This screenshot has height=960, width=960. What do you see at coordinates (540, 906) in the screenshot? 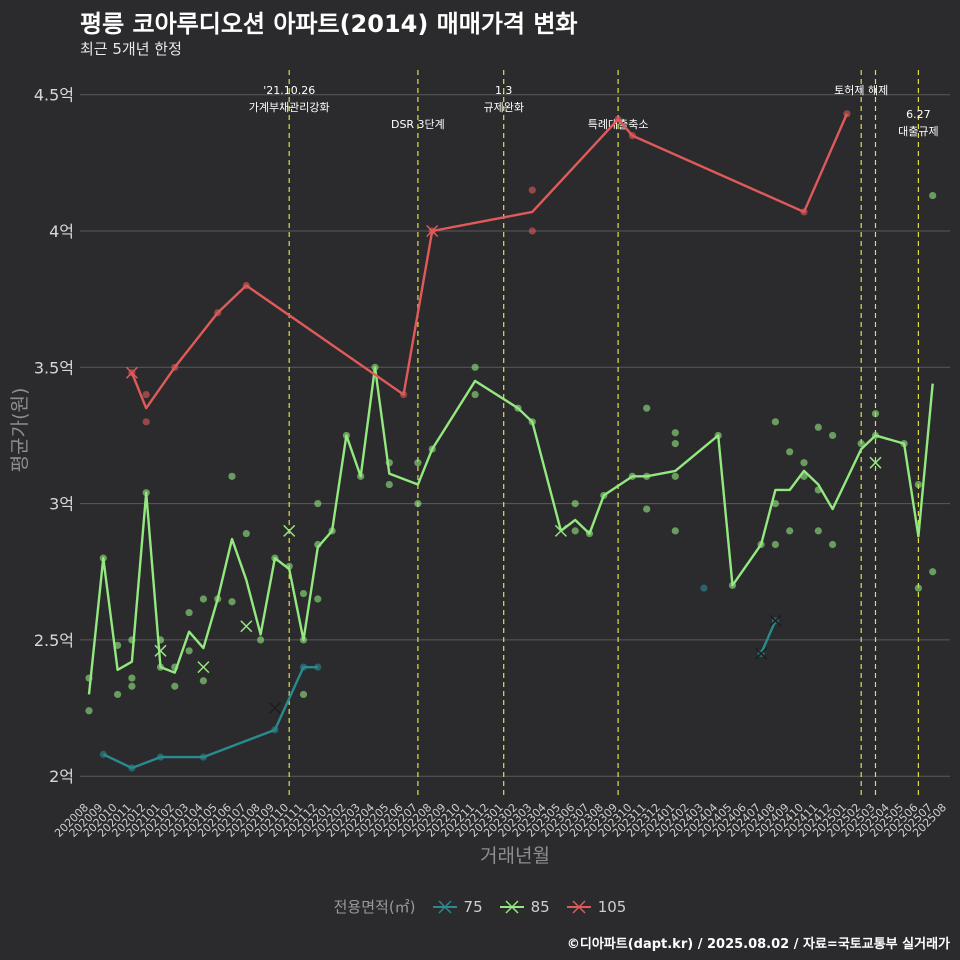
I see `legend-label-85: 85` at bounding box center [540, 906].